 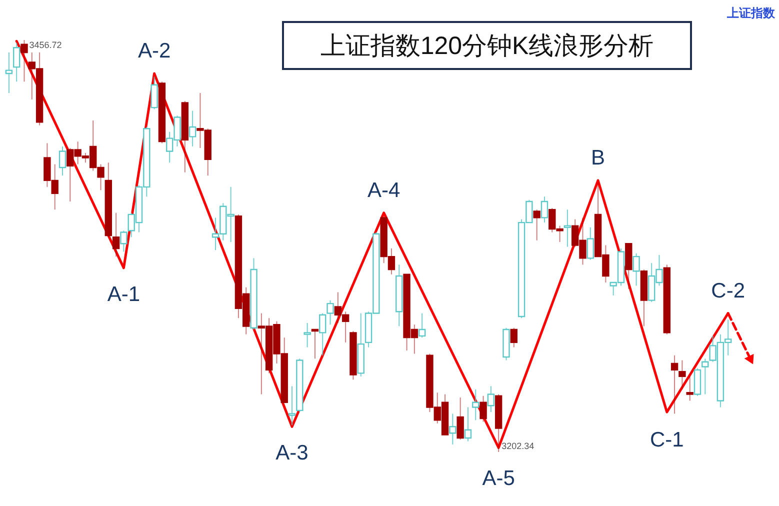 What do you see at coordinates (498, 478) in the screenshot?
I see `annotation: A-5` at bounding box center [498, 478].